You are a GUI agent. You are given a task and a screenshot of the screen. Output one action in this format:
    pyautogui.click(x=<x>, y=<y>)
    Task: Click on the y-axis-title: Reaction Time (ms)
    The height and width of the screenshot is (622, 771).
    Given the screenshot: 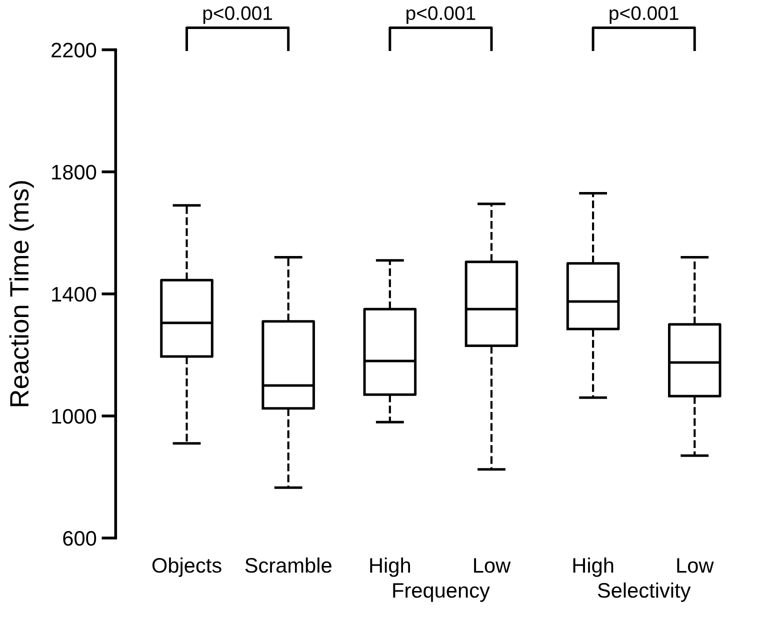 What is the action you would take?
    pyautogui.click(x=21, y=293)
    